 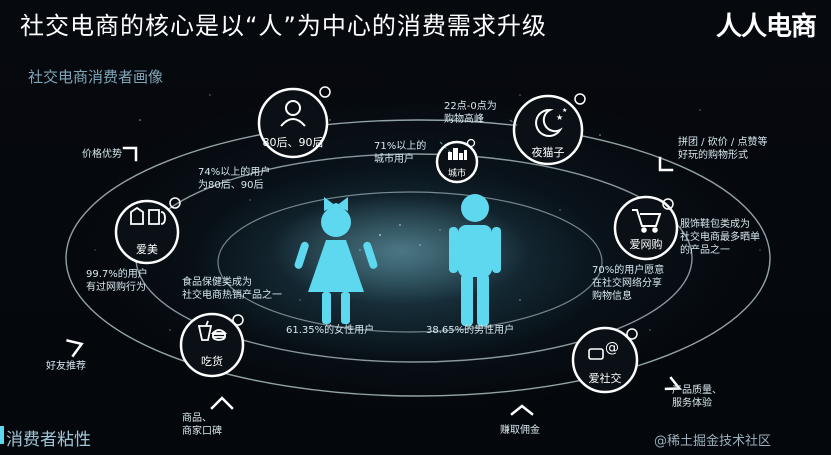 What do you see at coordinates (212, 361) in the screenshot?
I see `node-label-foodie: 吃货` at bounding box center [212, 361].